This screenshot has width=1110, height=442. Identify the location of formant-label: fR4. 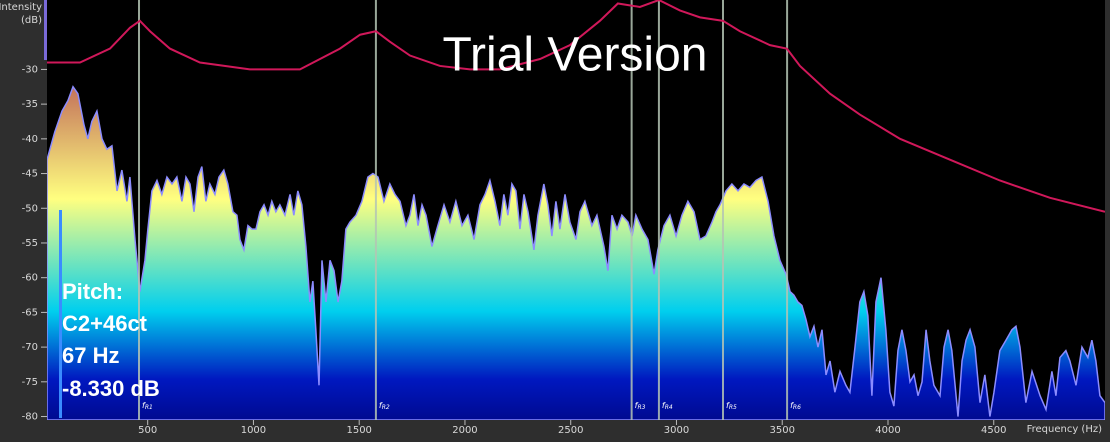
(667, 406).